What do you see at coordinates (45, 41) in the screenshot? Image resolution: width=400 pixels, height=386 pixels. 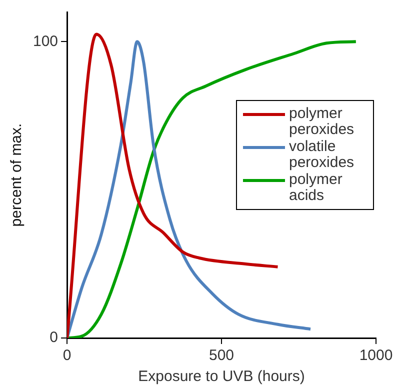 I see `y-tick-label: 100` at bounding box center [45, 41].